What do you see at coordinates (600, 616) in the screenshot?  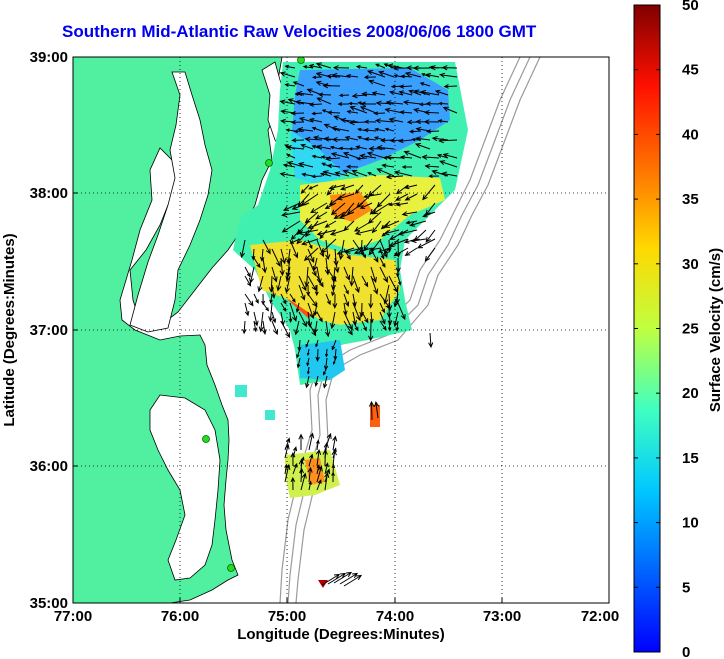 I see `x-tick-label: 72:00` at bounding box center [600, 616].